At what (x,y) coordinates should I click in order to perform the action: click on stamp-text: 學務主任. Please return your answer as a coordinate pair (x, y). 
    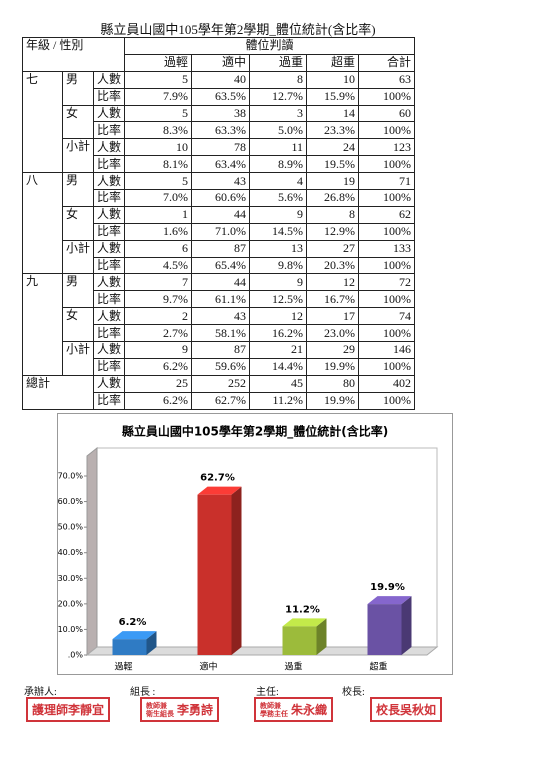
    Looking at the image, I should click on (274, 713).